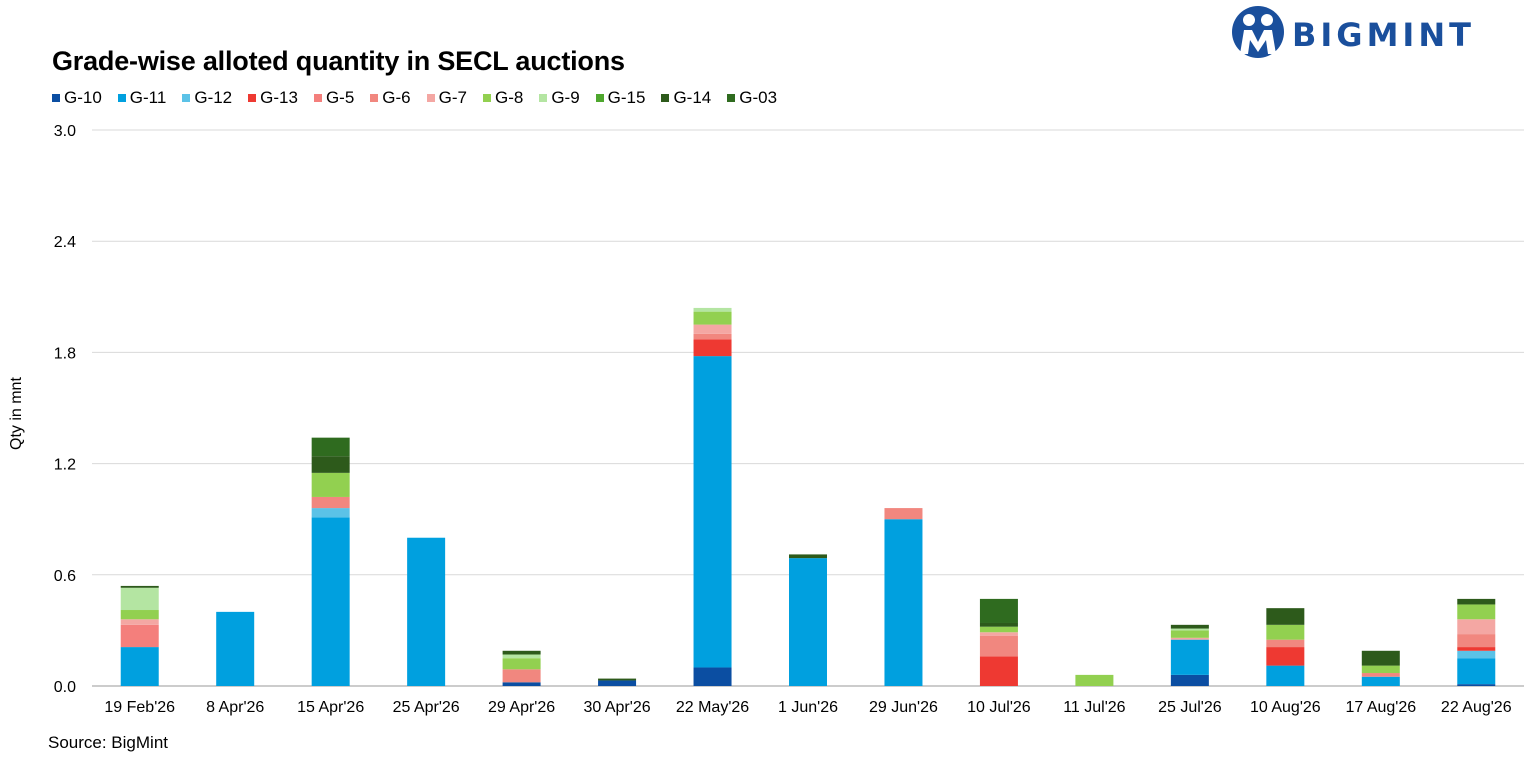 The height and width of the screenshot is (768, 1535). I want to click on y-tick-label: 1.8, so click(65, 353).